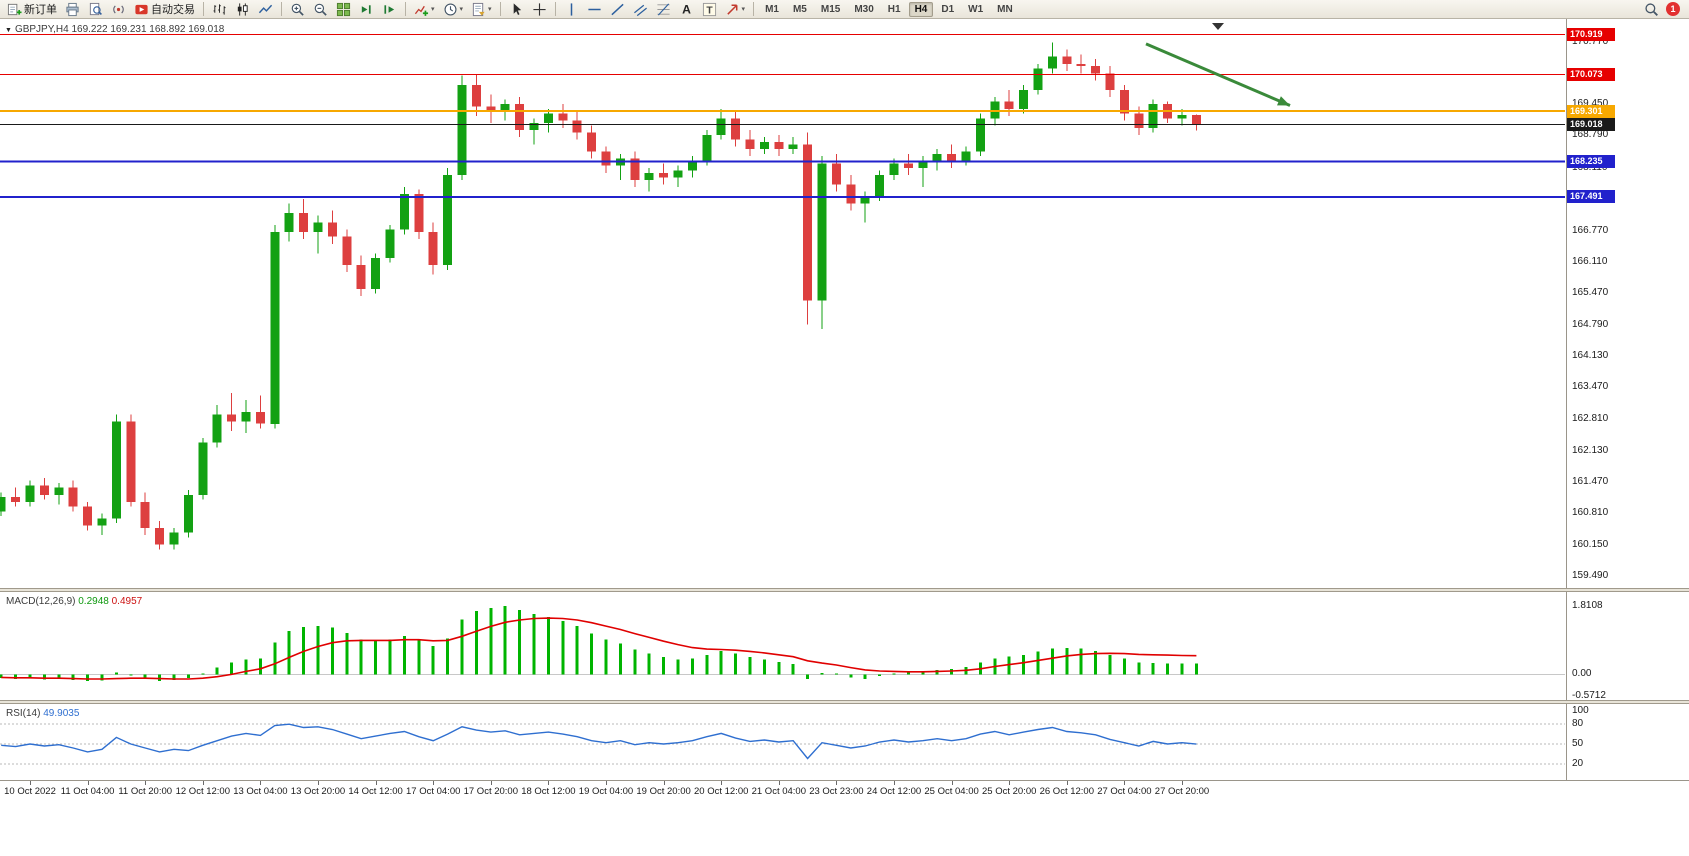 This screenshot has width=1689, height=856. I want to click on vertical-line-button, so click(571, 9).